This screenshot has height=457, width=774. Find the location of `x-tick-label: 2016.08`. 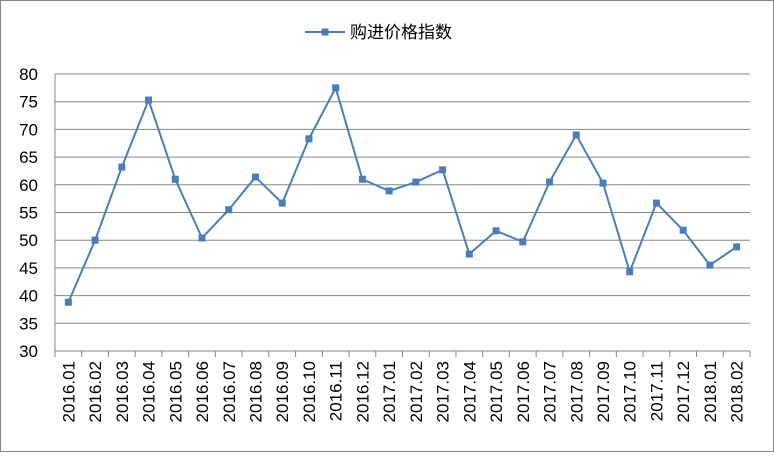

x-tick-label: 2016.08 is located at coordinates (255, 391).